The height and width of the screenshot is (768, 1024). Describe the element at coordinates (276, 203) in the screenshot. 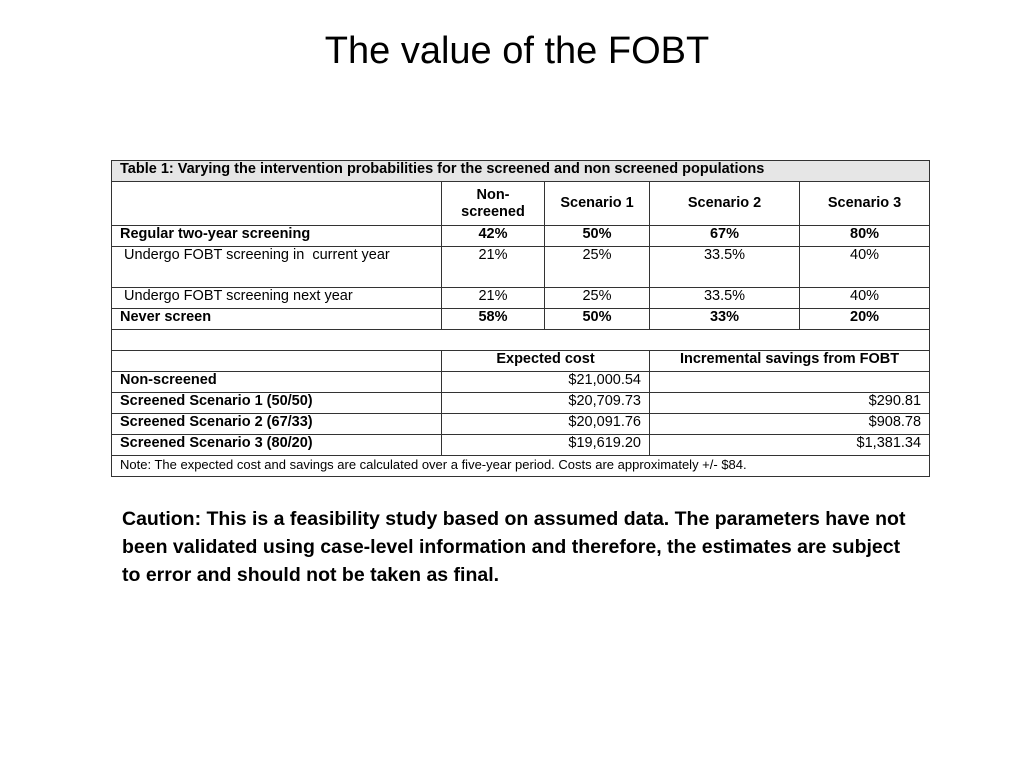

I see `header-cell` at that location.